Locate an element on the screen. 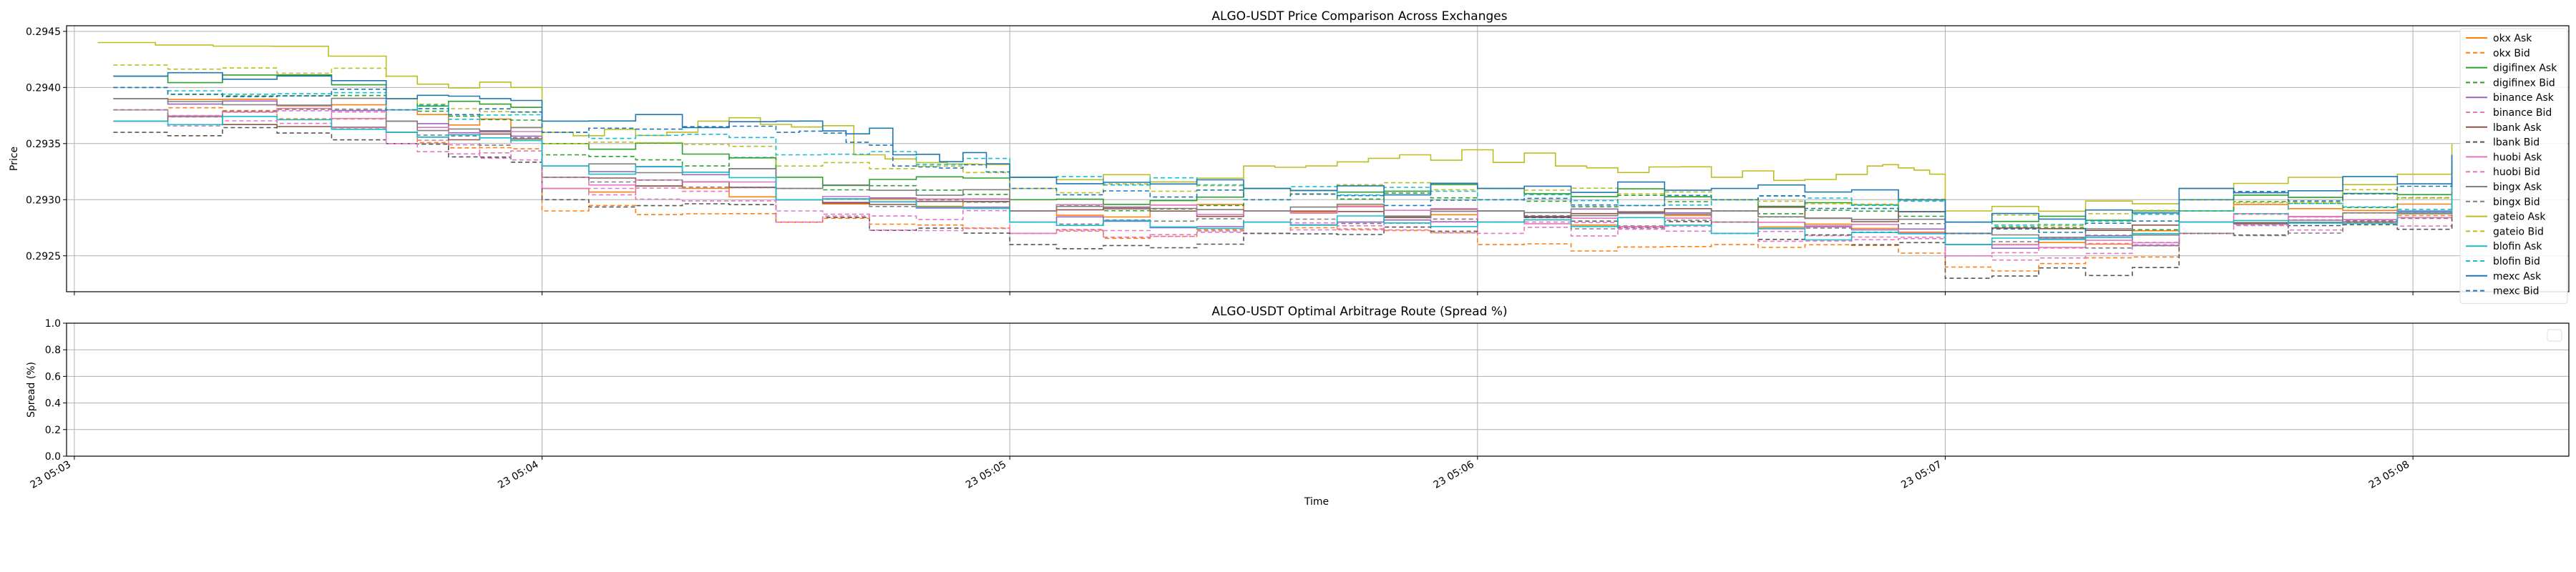 The image size is (2576, 572). legend-entry: lbank Ask is located at coordinates (2517, 128).